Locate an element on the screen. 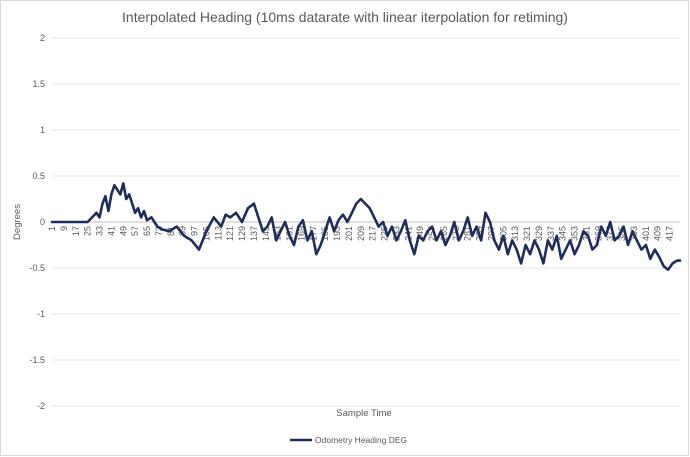 The width and height of the screenshot is (690, 457). y-tick-label: 0.5 is located at coordinates (38, 176).